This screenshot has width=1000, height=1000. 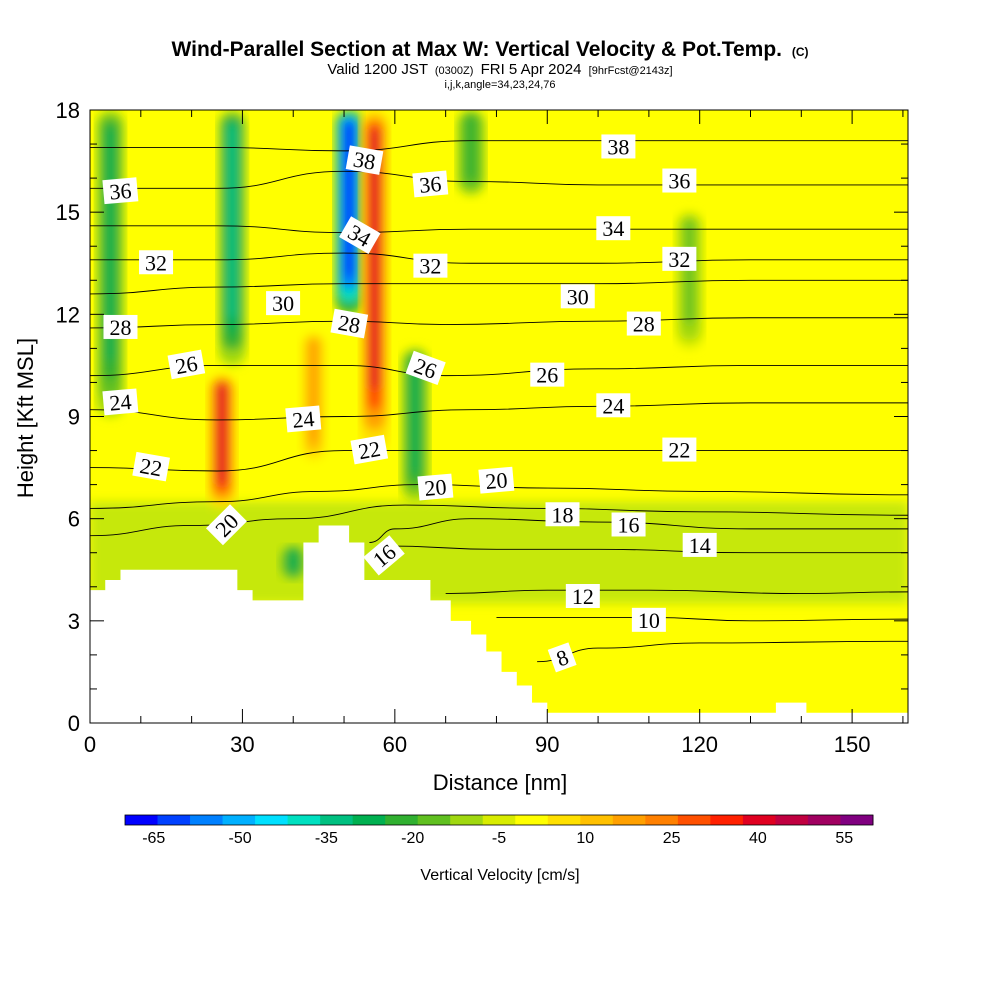 I want to click on colorbar-label: Vertical Velocity [cm/s], so click(x=499, y=875).